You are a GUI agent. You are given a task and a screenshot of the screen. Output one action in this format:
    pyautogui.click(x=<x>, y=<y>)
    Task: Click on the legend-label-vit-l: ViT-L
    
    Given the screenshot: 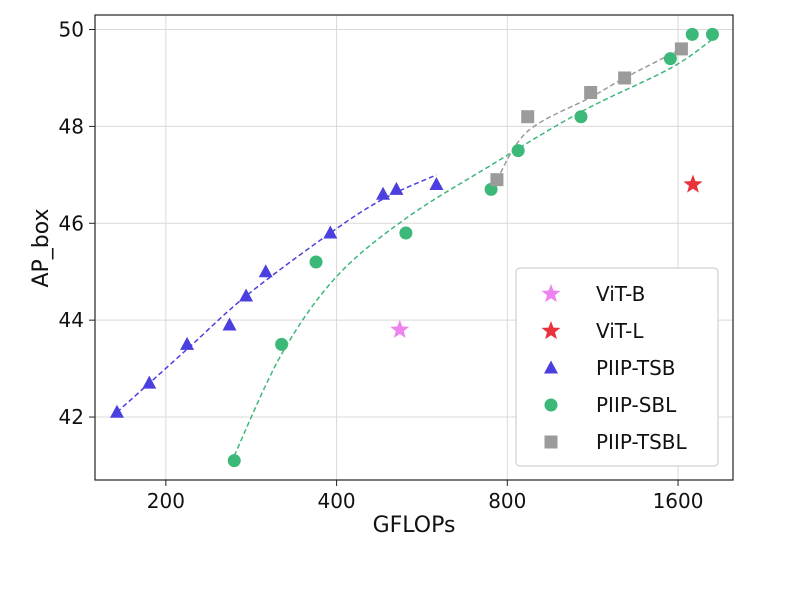 What is the action you would take?
    pyautogui.click(x=620, y=331)
    